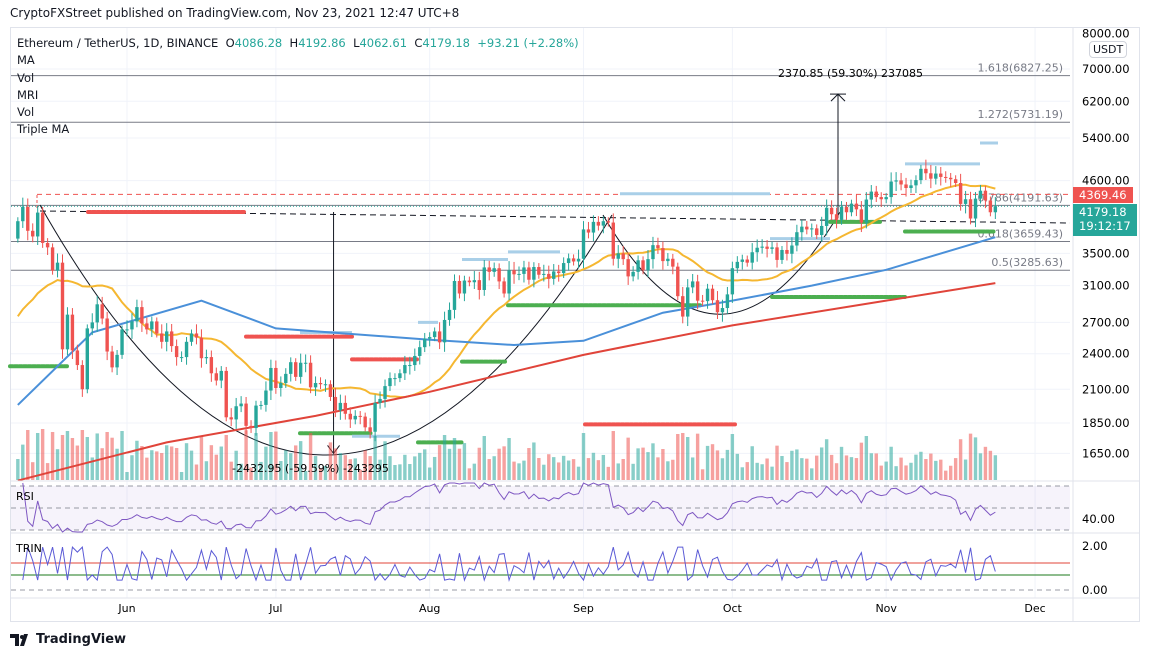  What do you see at coordinates (68, 639) in the screenshot?
I see `tradingview-logo: TradingView` at bounding box center [68, 639].